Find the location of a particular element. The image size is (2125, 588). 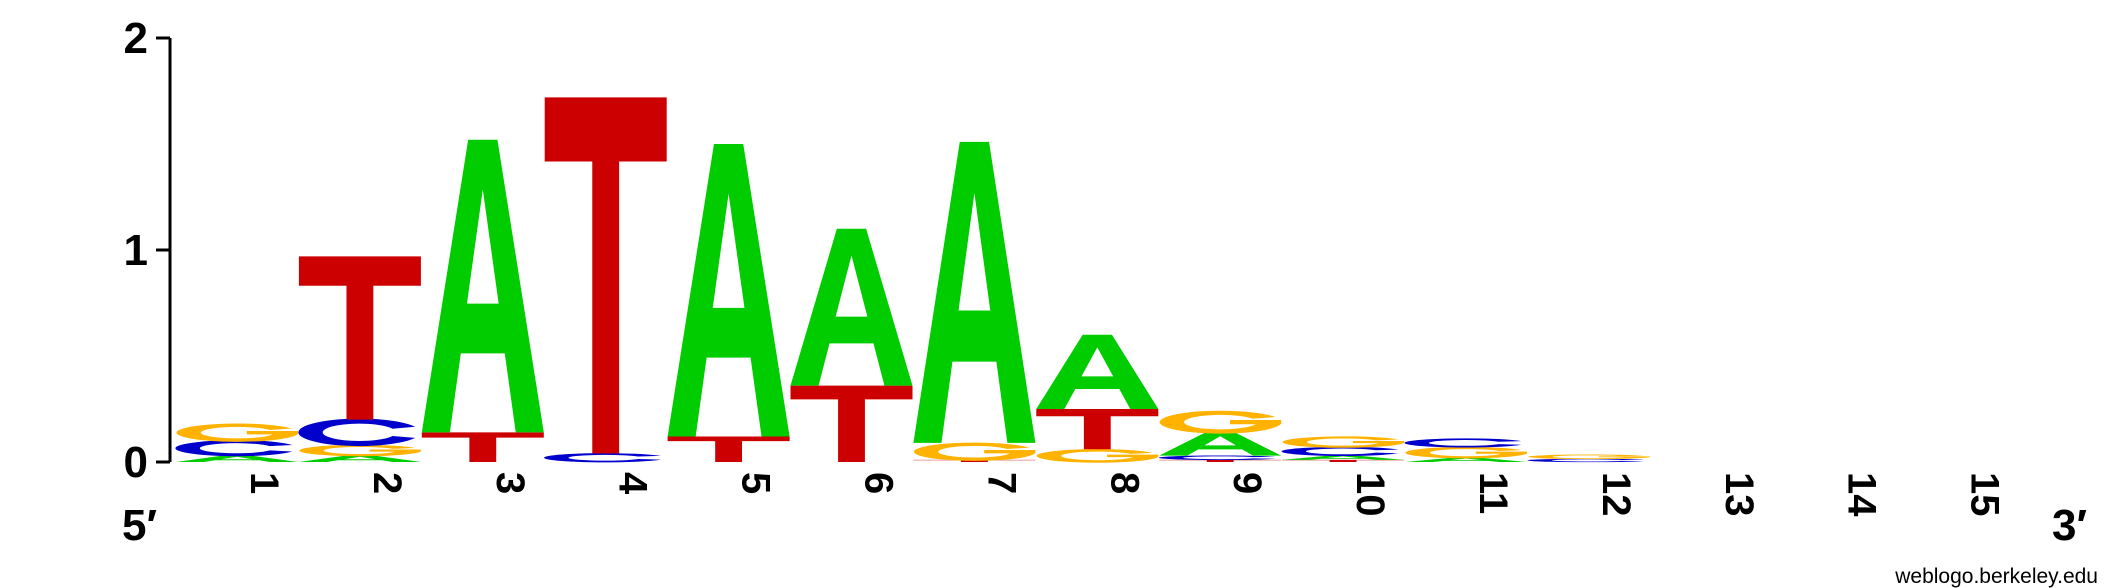

y-tick-label: 1 is located at coordinates (136, 250).